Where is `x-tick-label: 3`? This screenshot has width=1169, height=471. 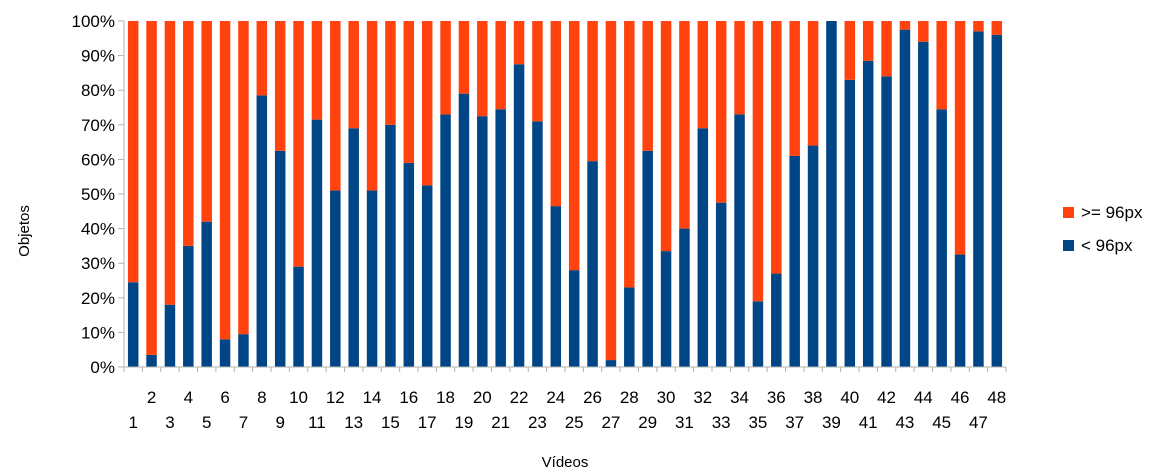
x-tick-label: 3 is located at coordinates (169, 422).